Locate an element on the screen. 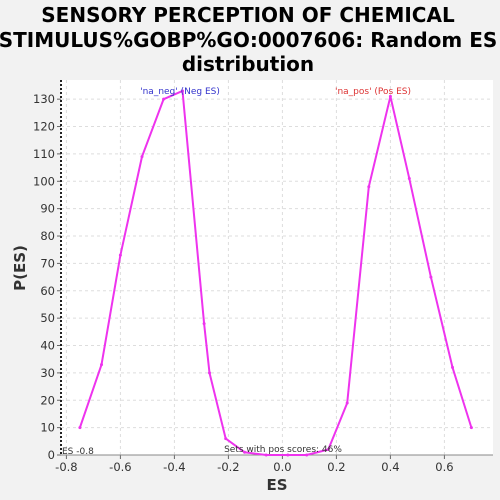 The width and height of the screenshot is (500, 500). y-tick-label: 120 is located at coordinates (44, 127).